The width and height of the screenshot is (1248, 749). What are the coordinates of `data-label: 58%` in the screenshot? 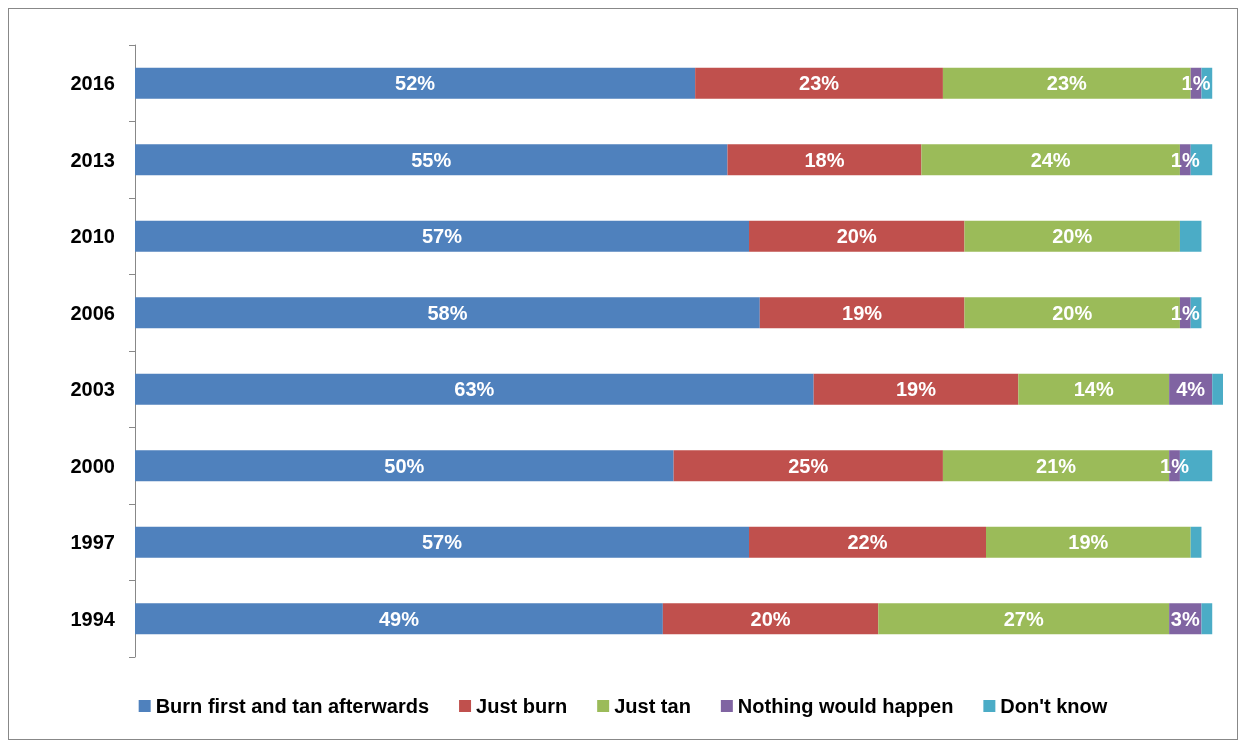 It's located at (447, 312).